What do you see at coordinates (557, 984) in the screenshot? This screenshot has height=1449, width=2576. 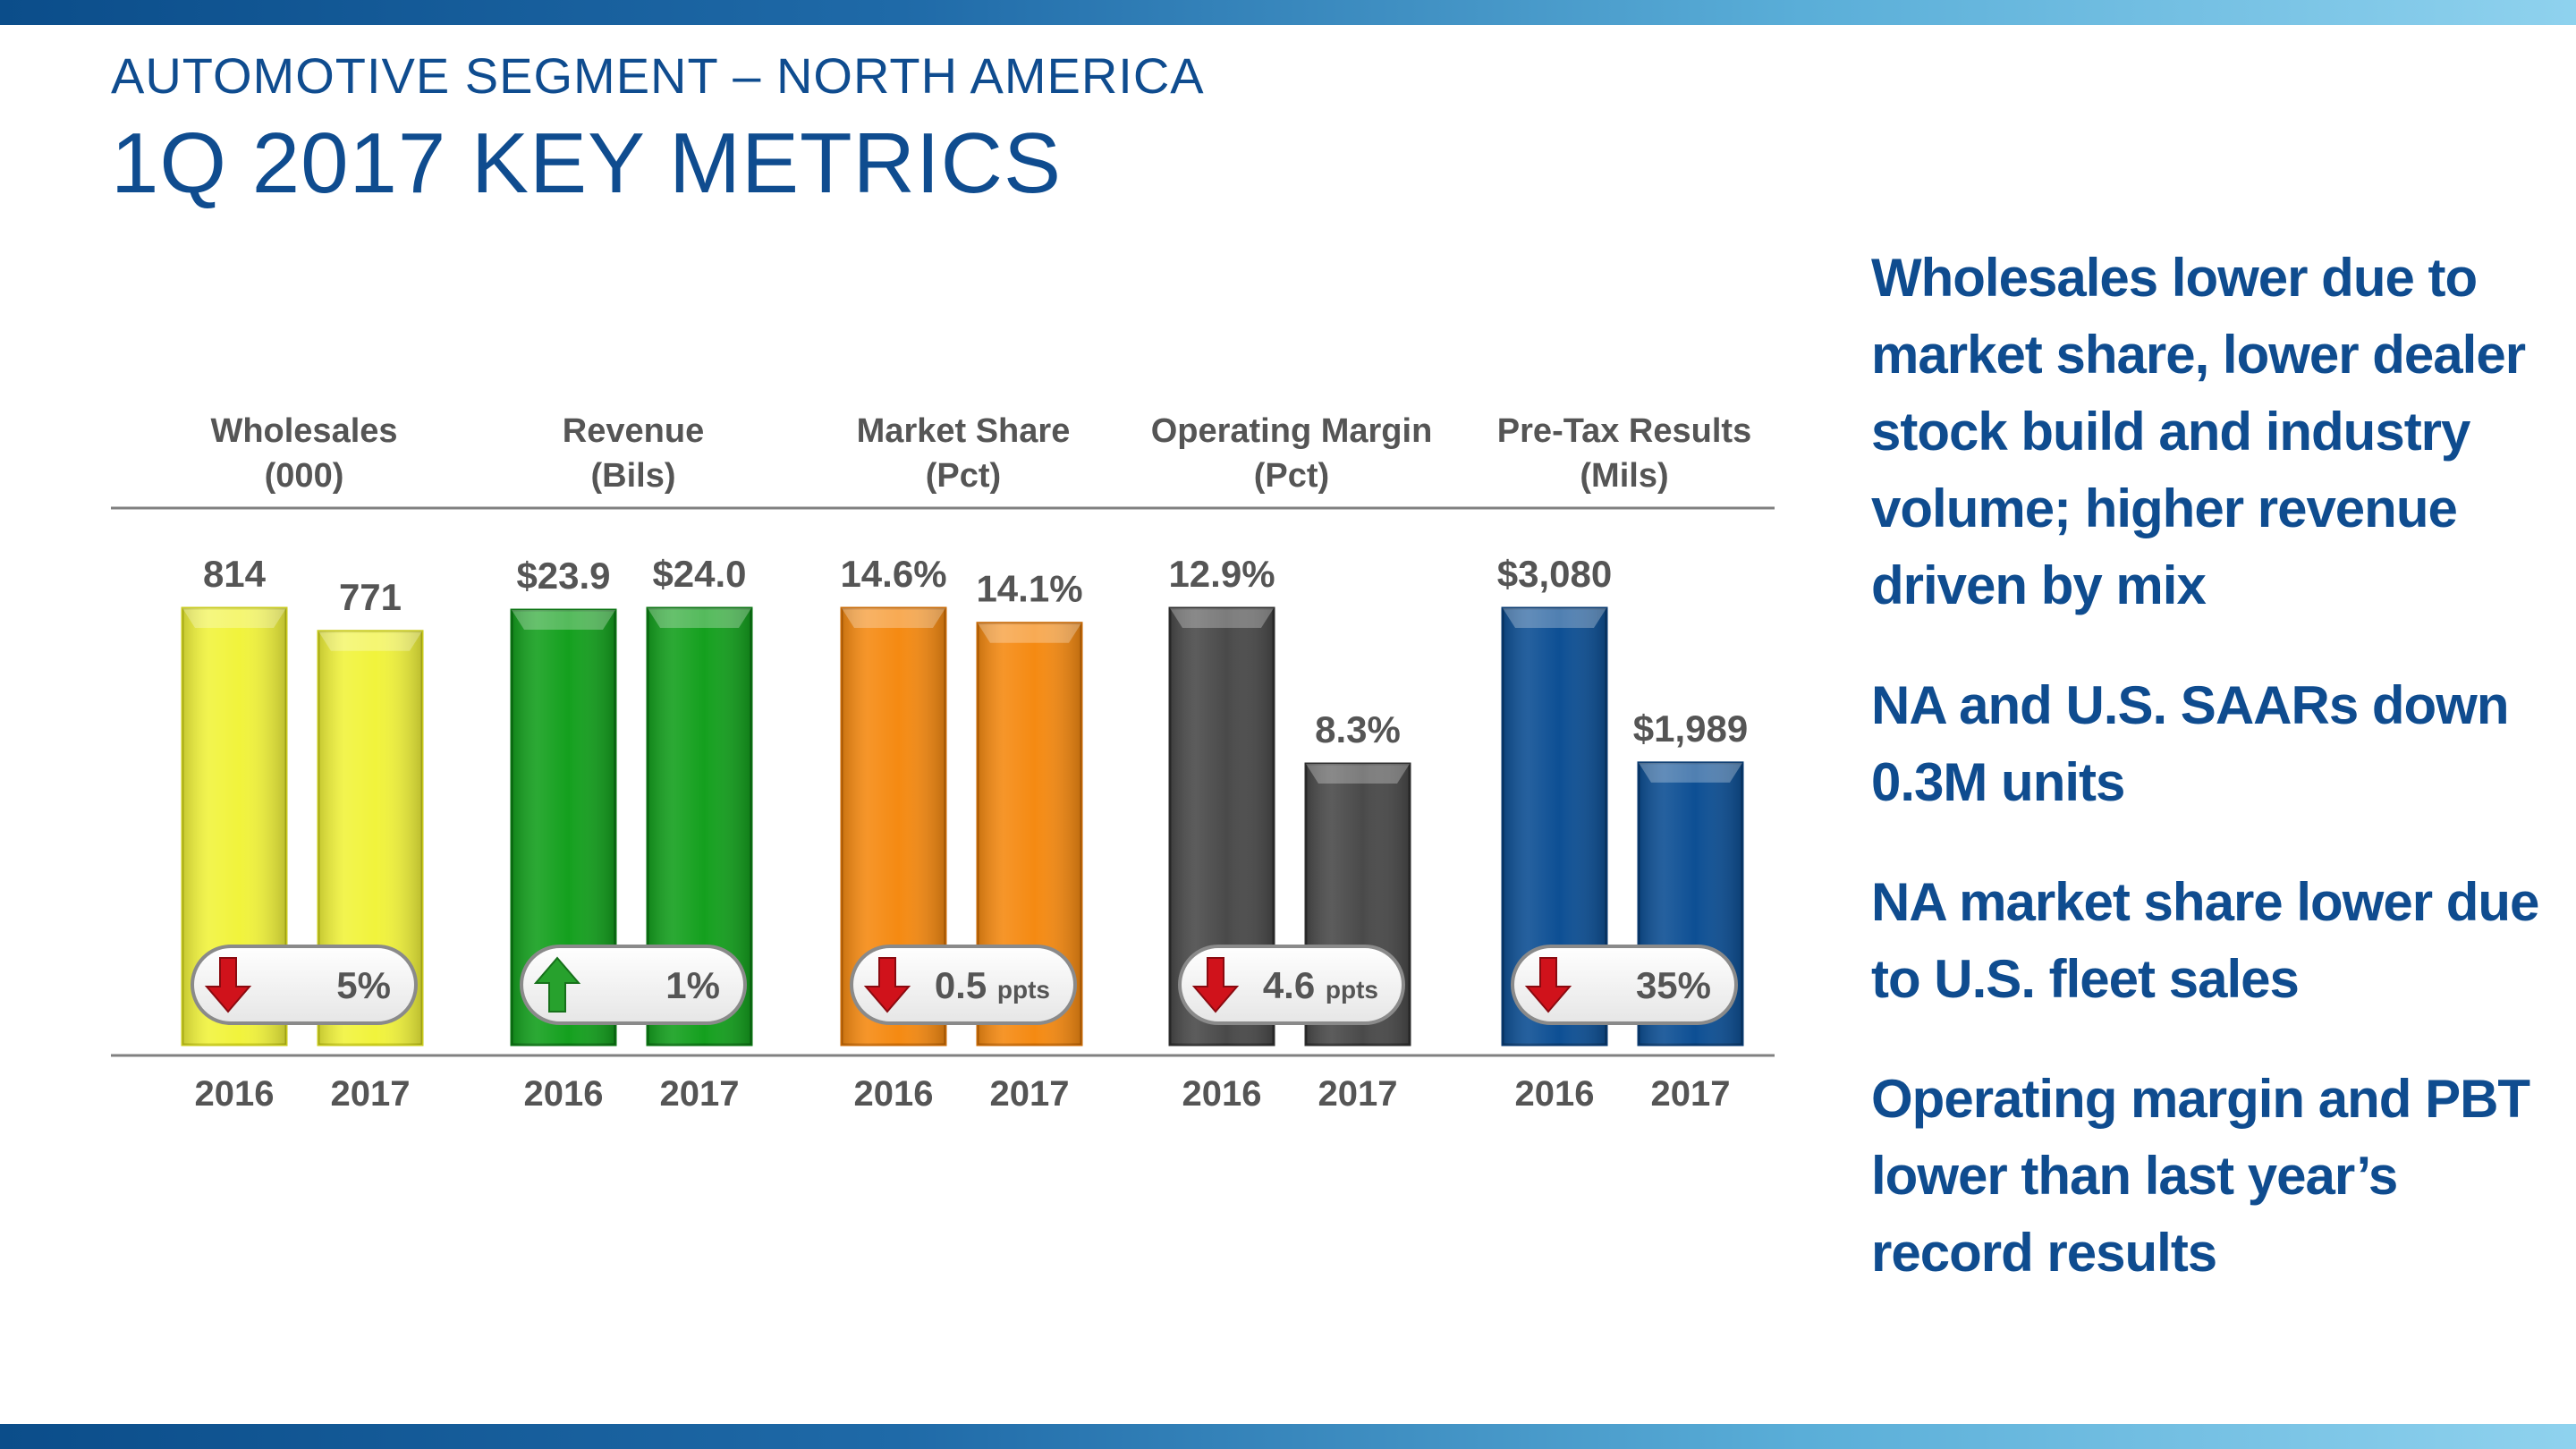 I see `arrow-up-icon` at bounding box center [557, 984].